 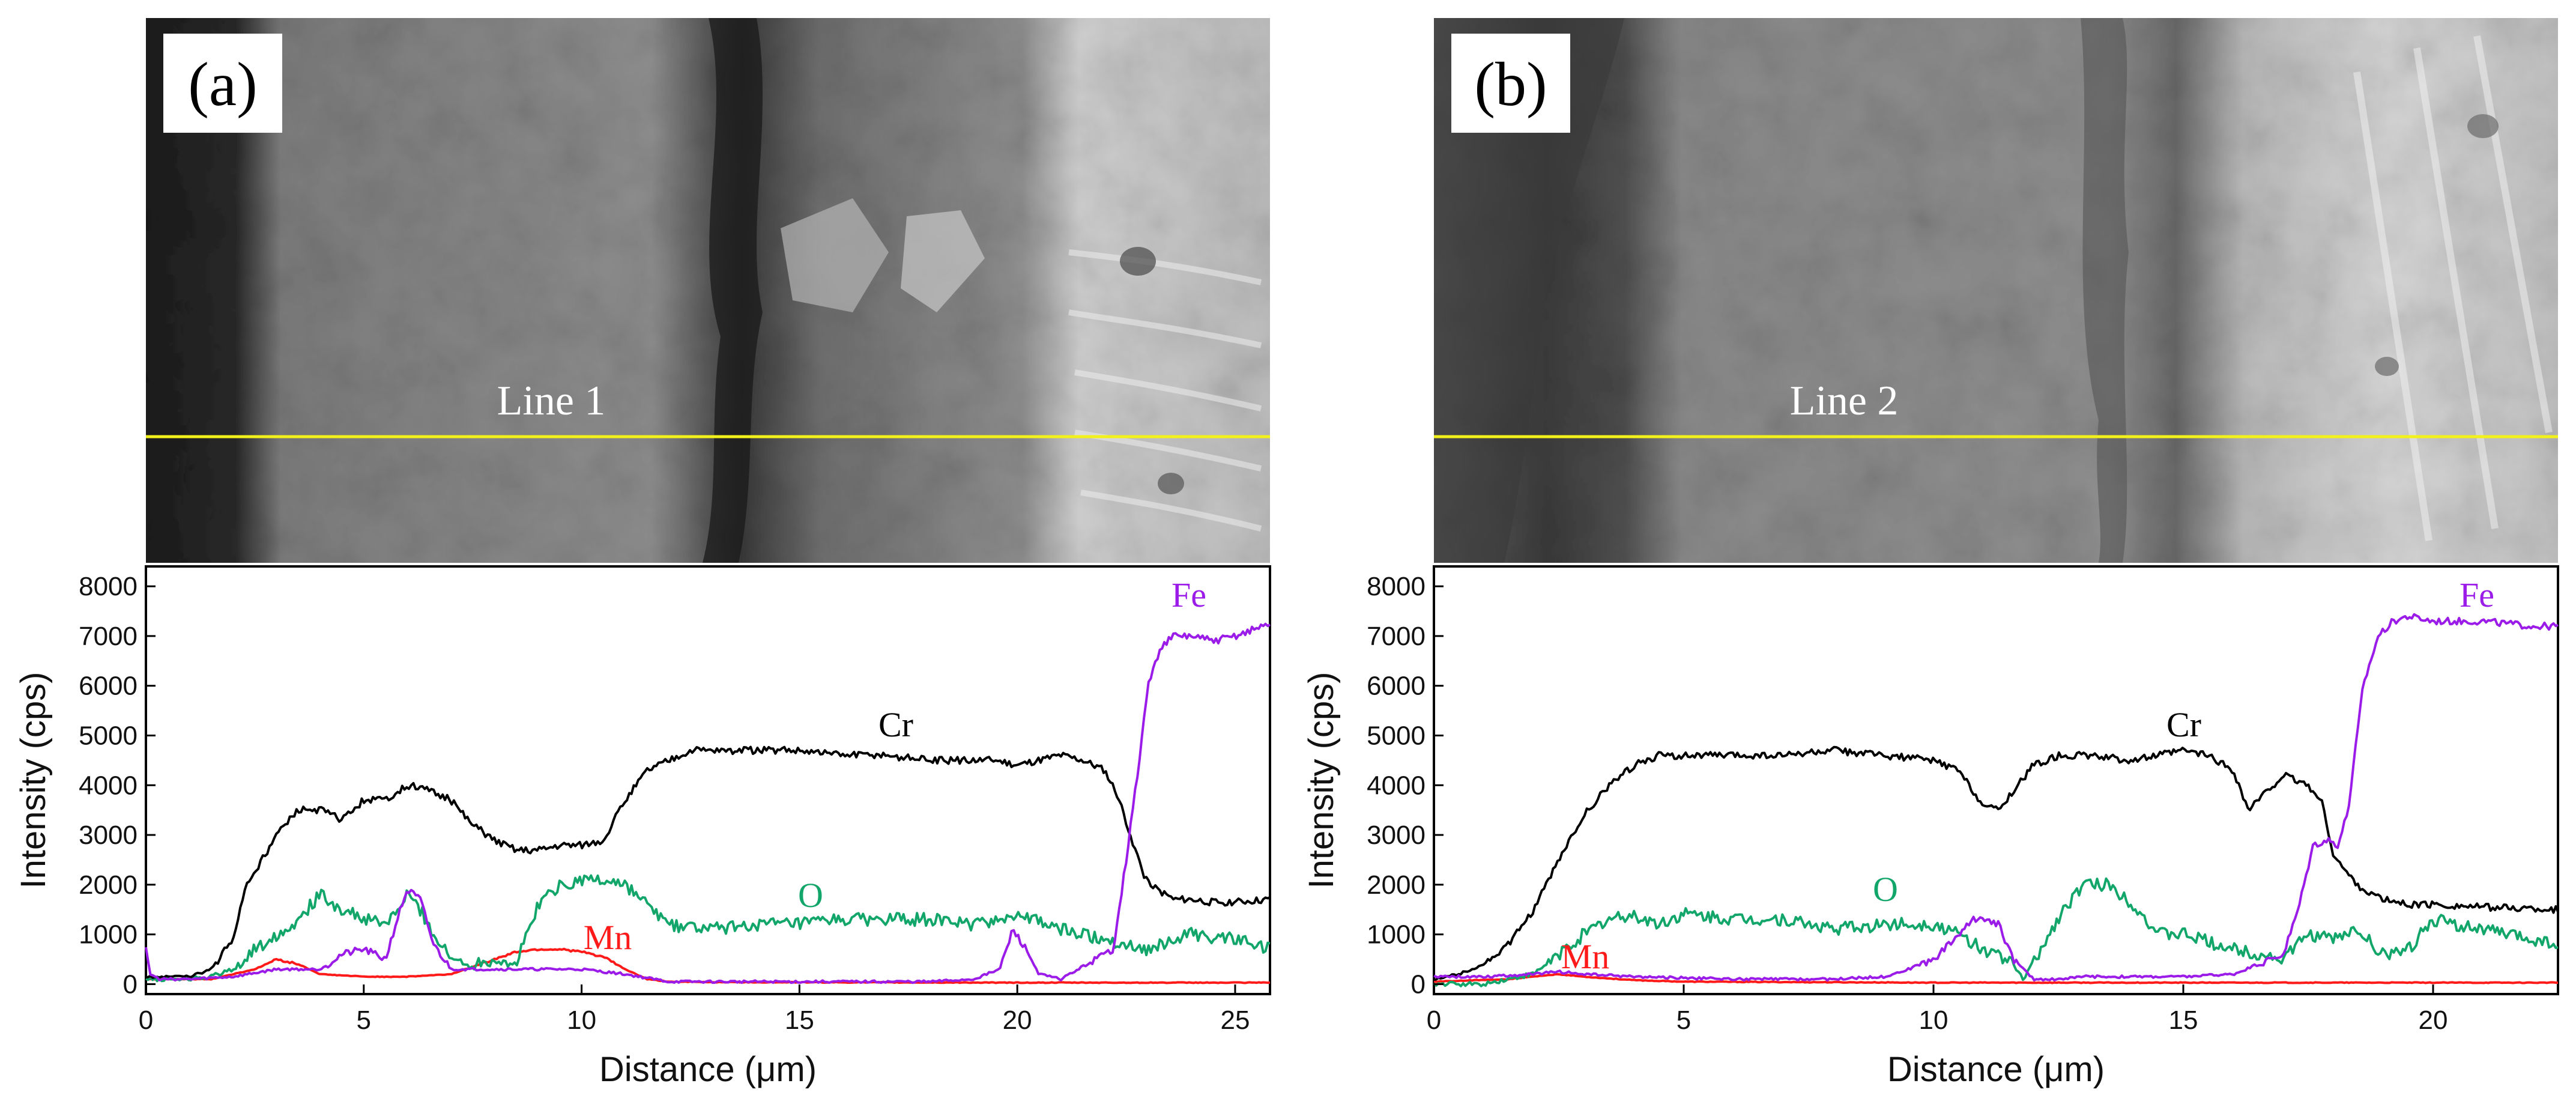 I want to click on y-tick-label-a-3: 3000, so click(x=108, y=835).